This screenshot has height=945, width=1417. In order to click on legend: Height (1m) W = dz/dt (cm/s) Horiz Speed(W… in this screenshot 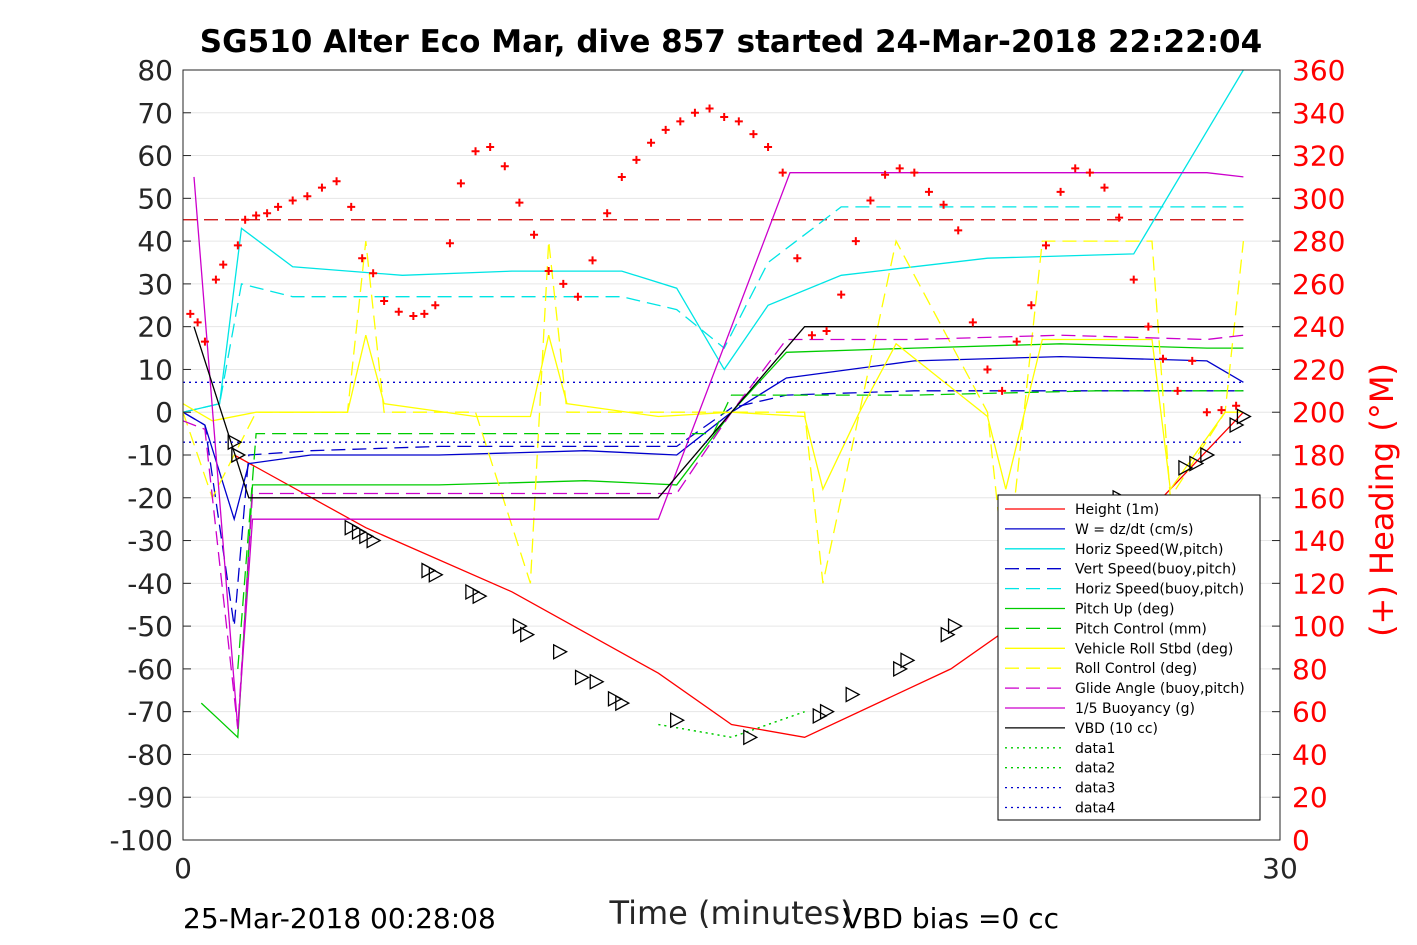, I will do `click(1129, 657)`.